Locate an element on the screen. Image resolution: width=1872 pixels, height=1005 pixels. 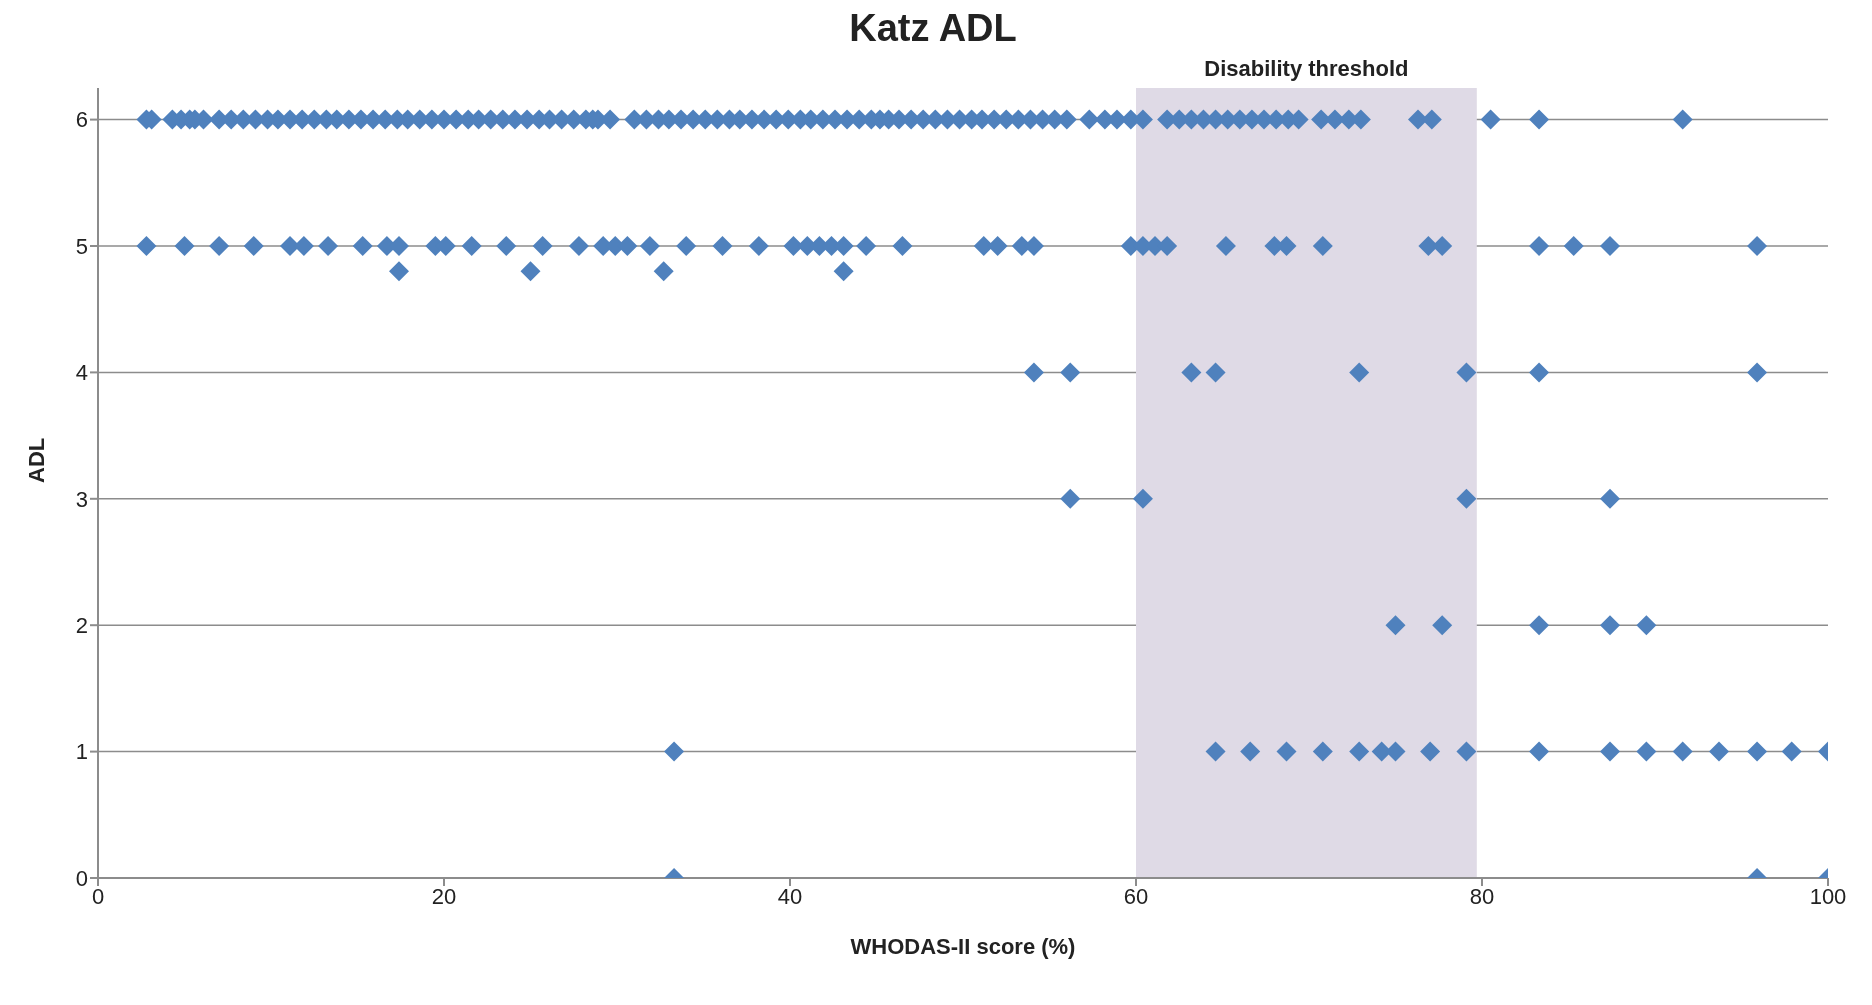
y-axis-title: ADL is located at coordinates (36, 460).